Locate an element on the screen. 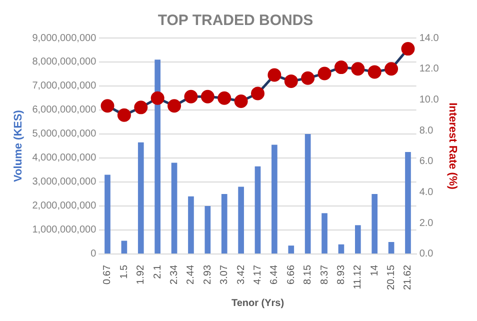 The height and width of the screenshot is (321, 477). y-tick-label: 1,000,000,000 is located at coordinates (64, 230).